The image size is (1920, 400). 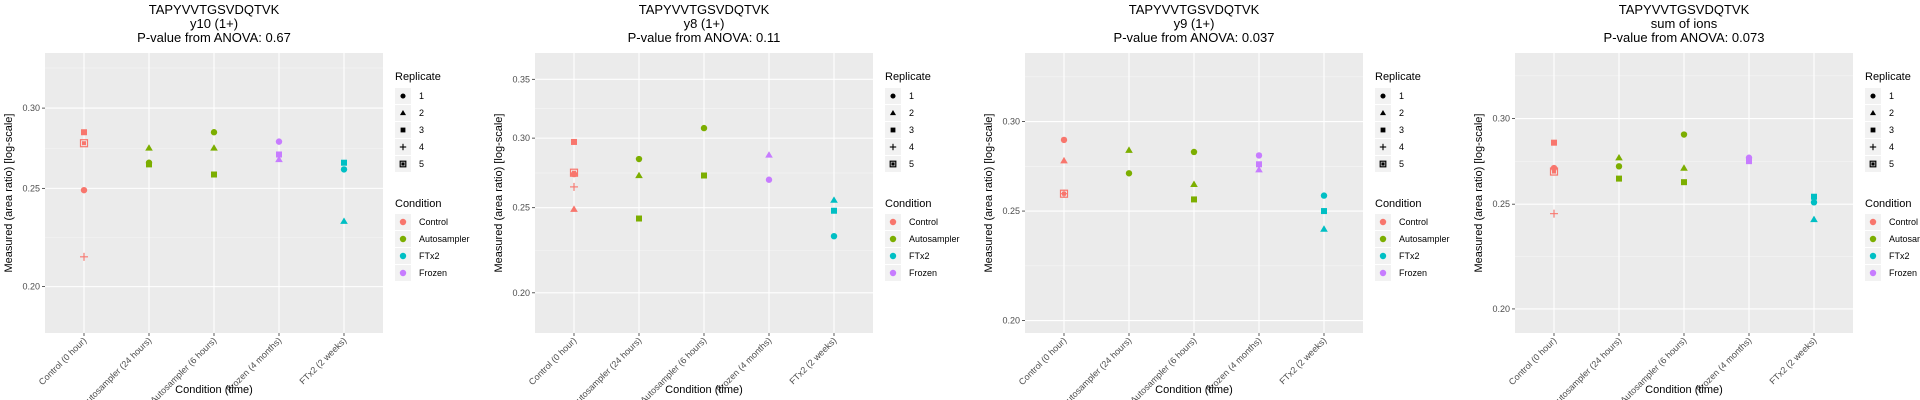 What do you see at coordinates (1888, 204) in the screenshot?
I see `legend-title-condition: Condition` at bounding box center [1888, 204].